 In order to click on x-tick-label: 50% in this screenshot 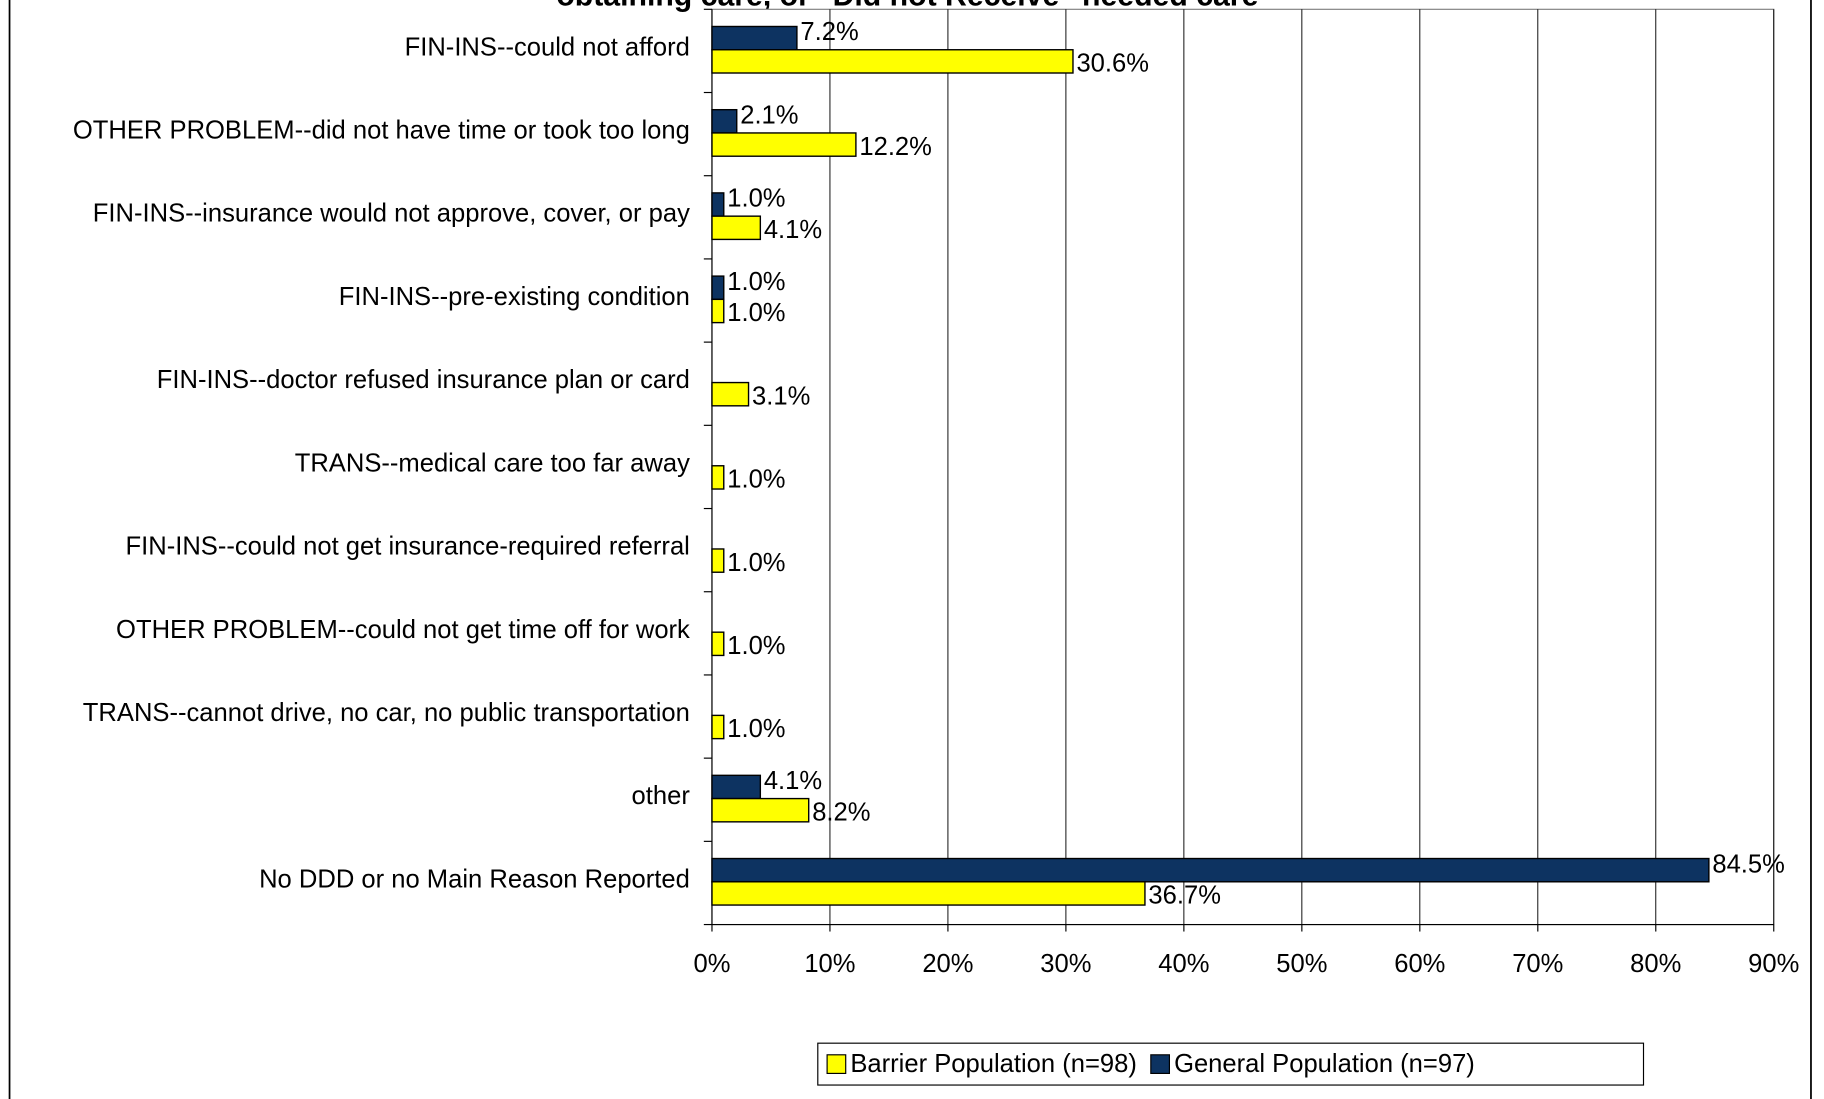, I will do `click(1301, 964)`.